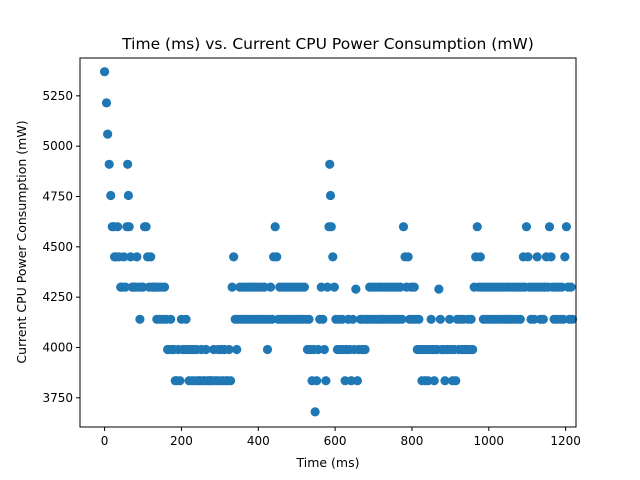  I want to click on x-axis-ticks: 0 200 400 600 800 1000 1200, so click(341, 437).